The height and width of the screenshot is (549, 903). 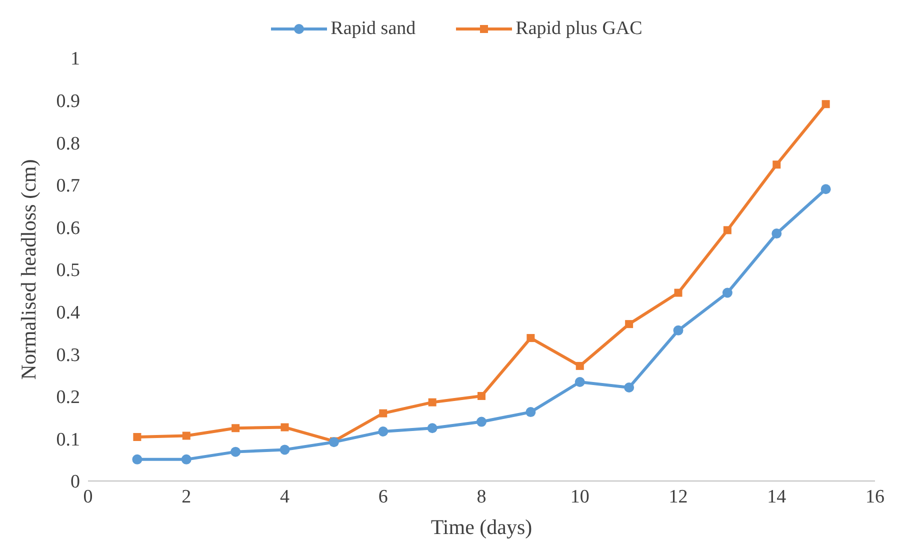 I want to click on x-tick-label: 6, so click(x=383, y=497).